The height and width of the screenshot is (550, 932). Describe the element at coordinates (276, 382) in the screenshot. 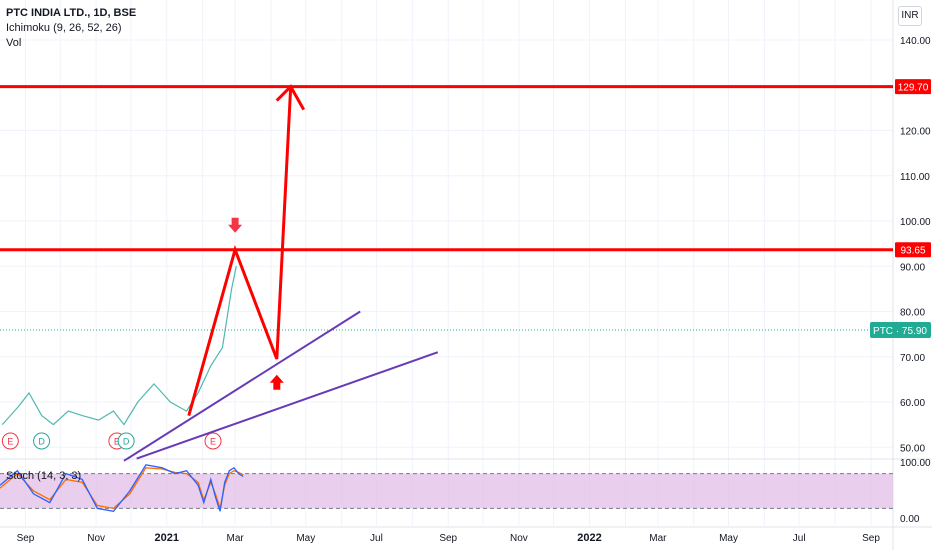

I see `arrow-up-marker` at that location.